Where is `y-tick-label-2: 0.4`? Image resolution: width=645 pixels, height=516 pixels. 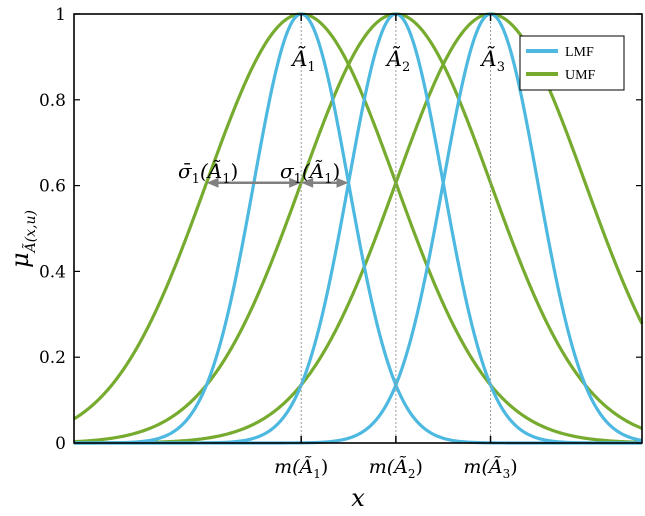
y-tick-label-2: 0.4 is located at coordinates (52, 272).